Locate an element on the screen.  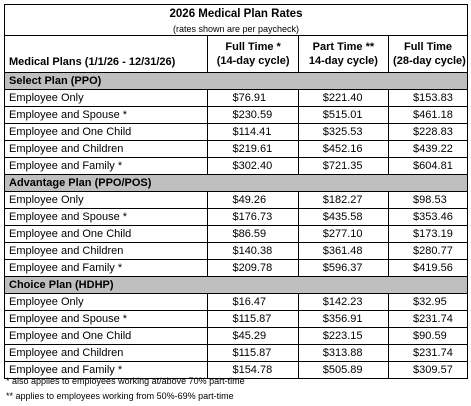
rate-cell: $277.10 is located at coordinates (343, 234).